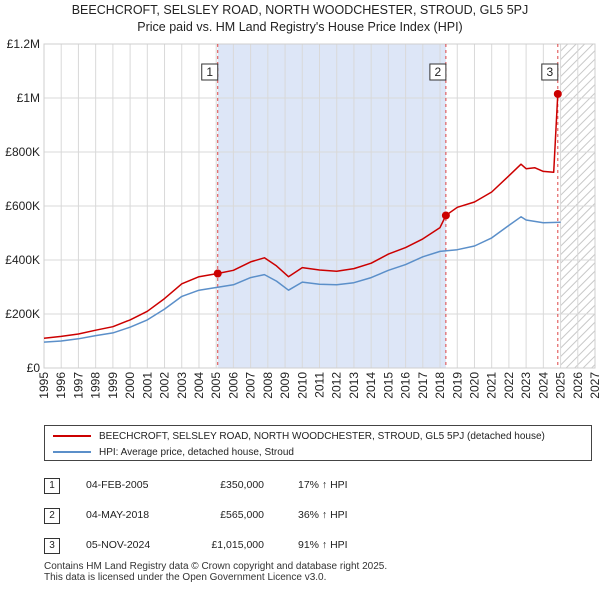  What do you see at coordinates (543, 385) in the screenshot?
I see `x-tick-label: 2024` at bounding box center [543, 385].